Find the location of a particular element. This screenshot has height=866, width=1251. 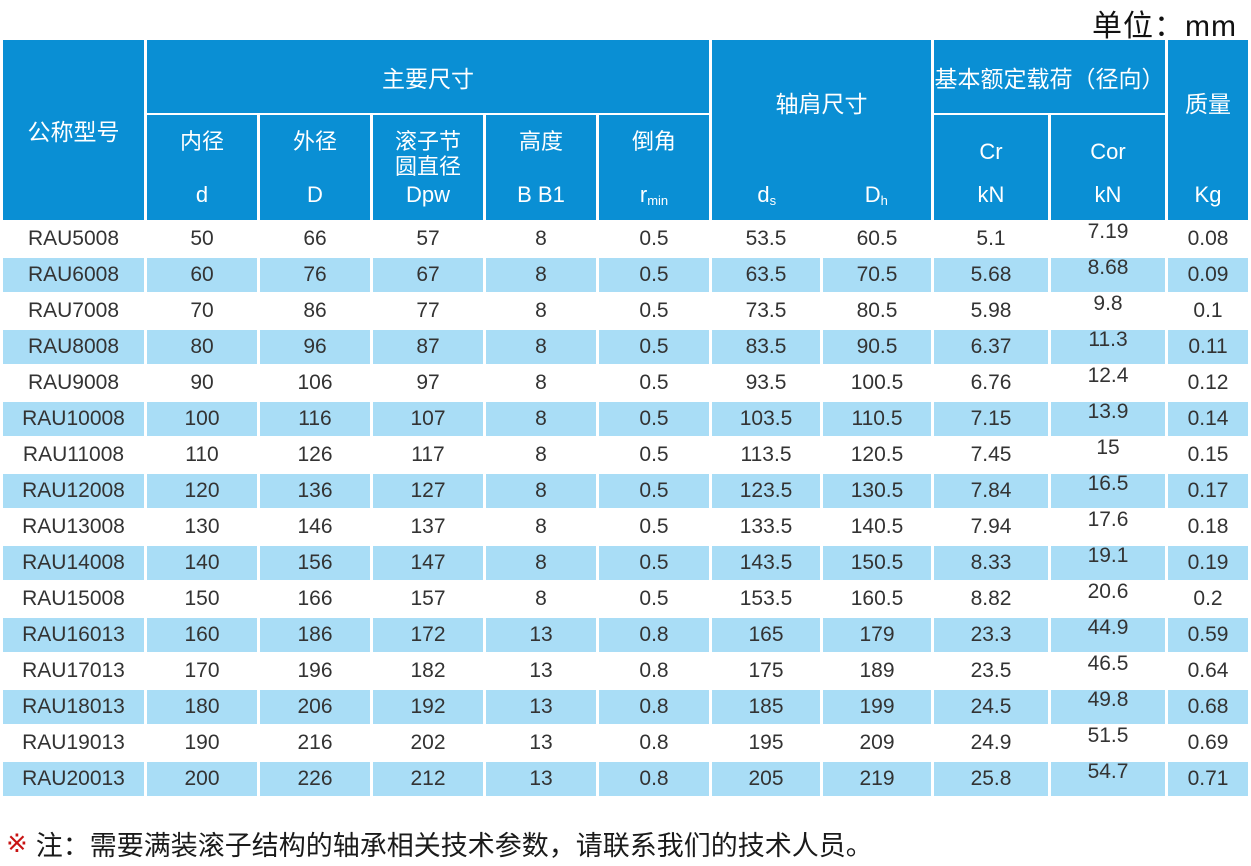

cell-model-row3: RAU7008 is located at coordinates (73, 311).